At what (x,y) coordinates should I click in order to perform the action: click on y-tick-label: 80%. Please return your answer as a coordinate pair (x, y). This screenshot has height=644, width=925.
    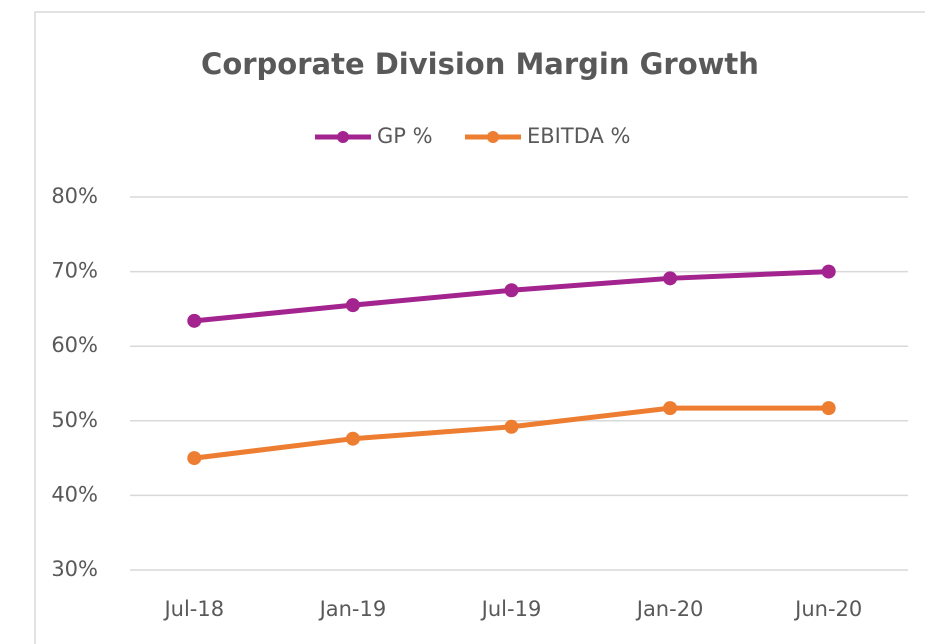
    Looking at the image, I should click on (74, 196).